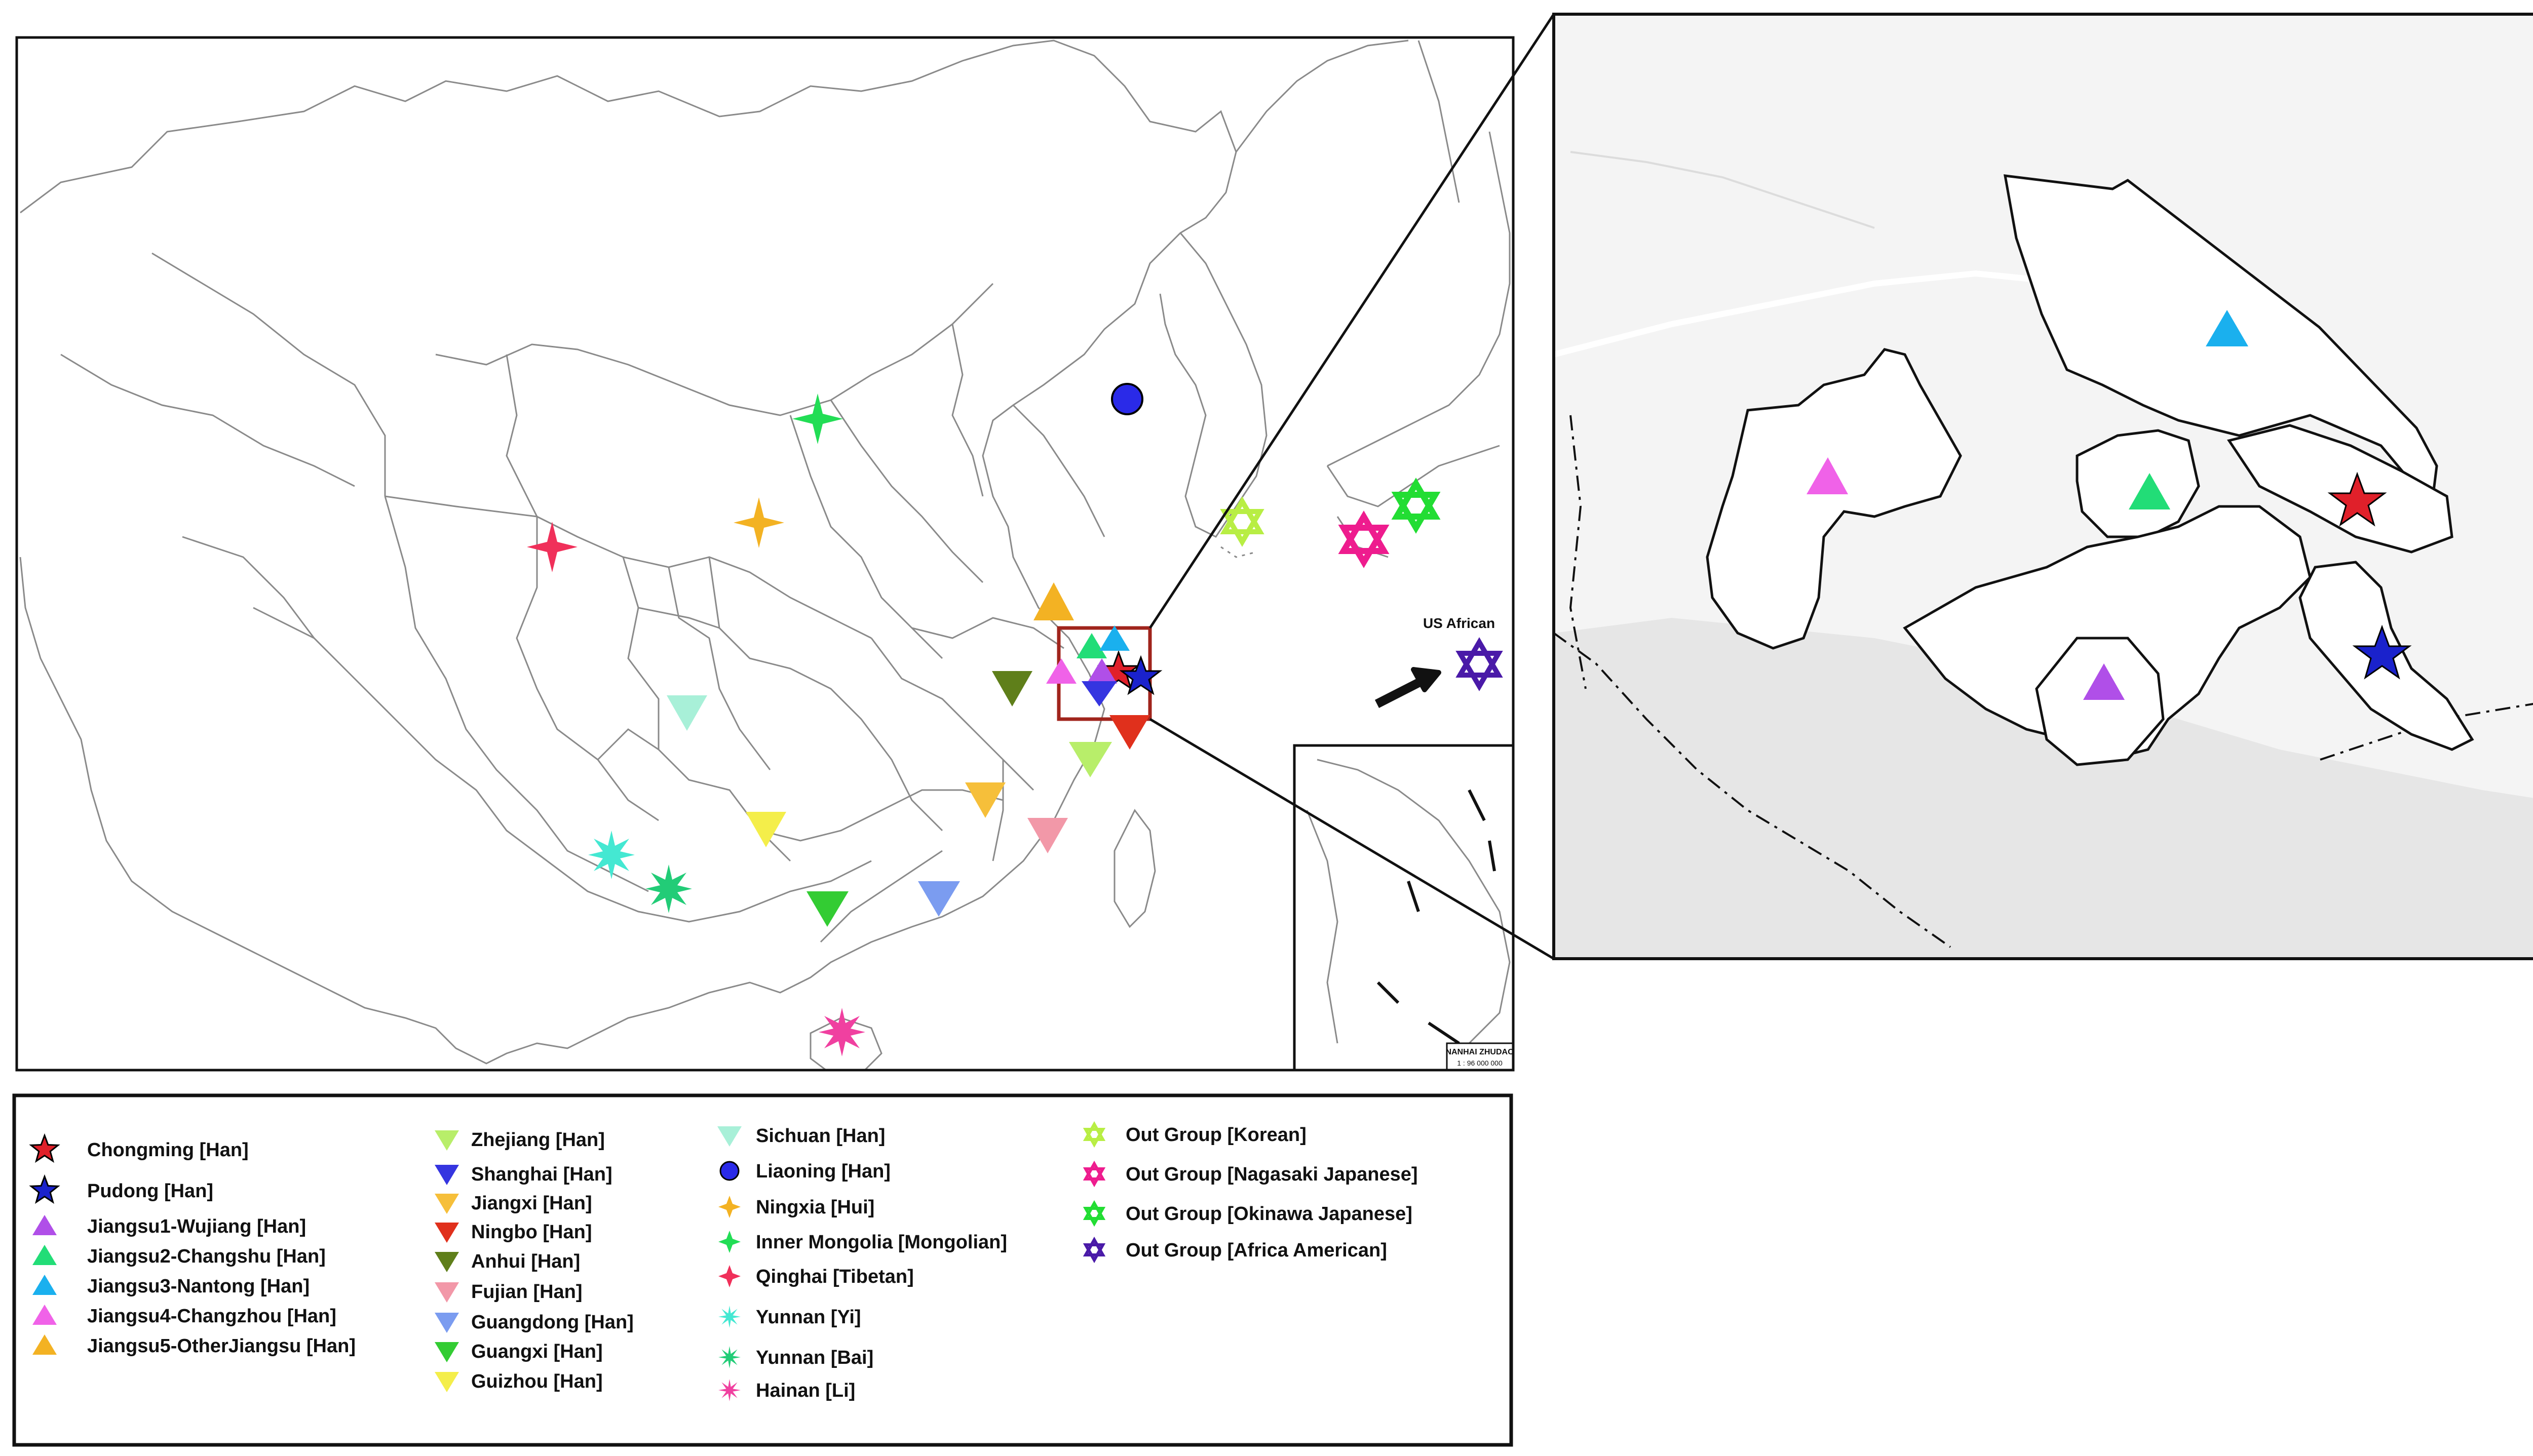  I want to click on legend-frame, so click(762, 1270).